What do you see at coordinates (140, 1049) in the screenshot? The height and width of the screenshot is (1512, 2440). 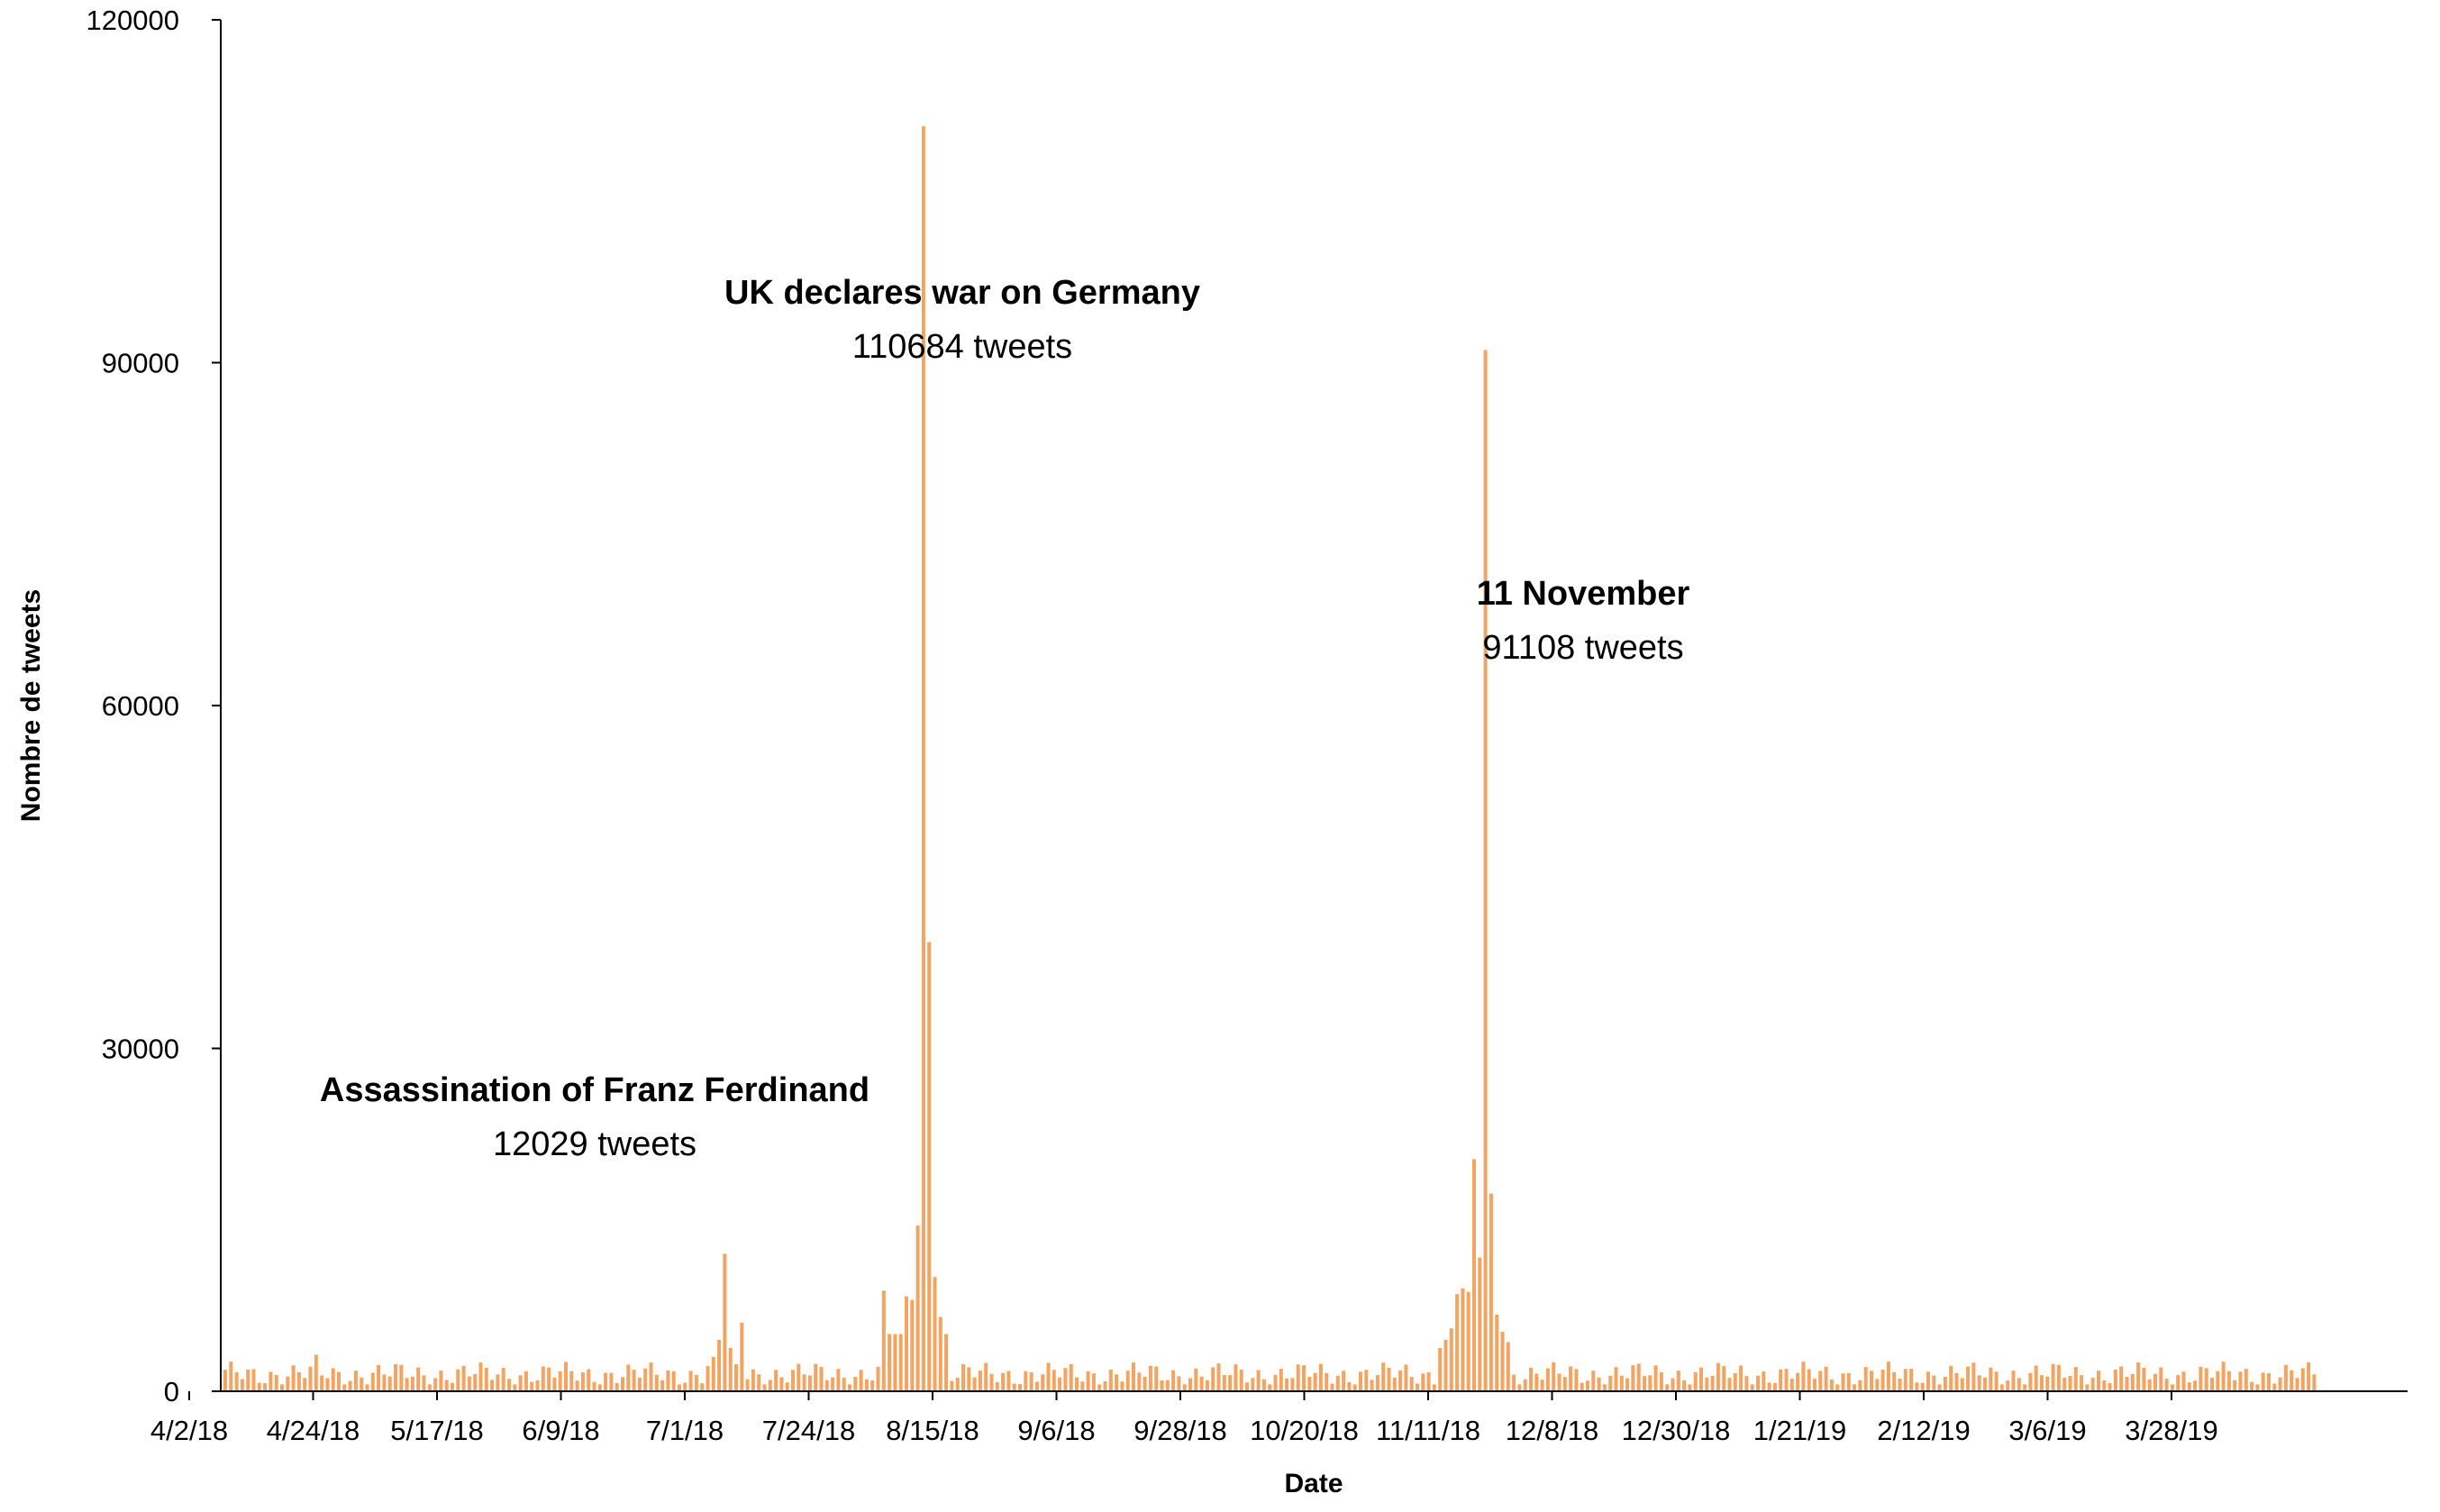 I see `y-tick-label: 30000` at bounding box center [140, 1049].